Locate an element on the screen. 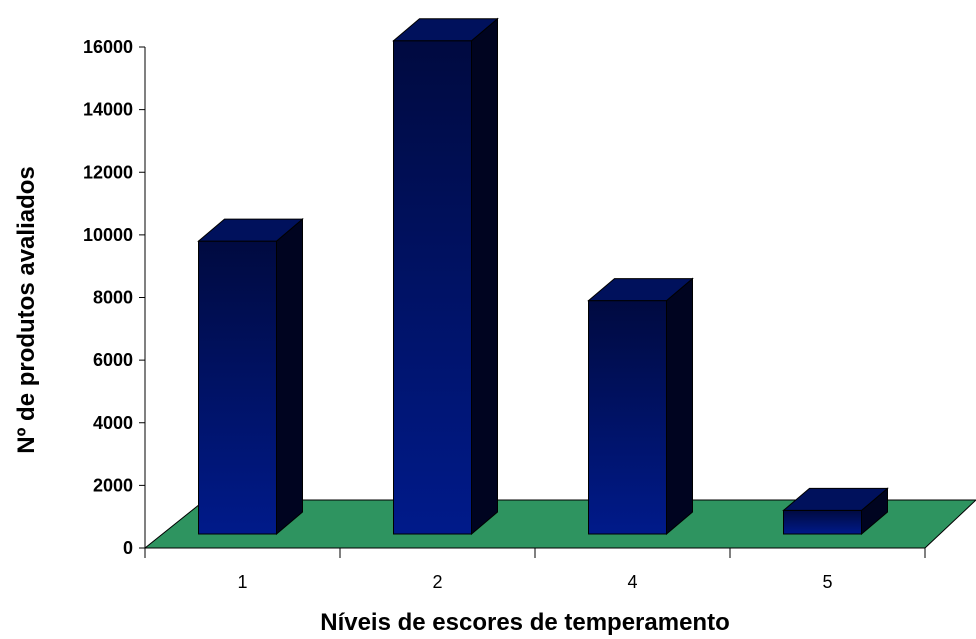  y-tick-label: 12000 is located at coordinates (108, 172).